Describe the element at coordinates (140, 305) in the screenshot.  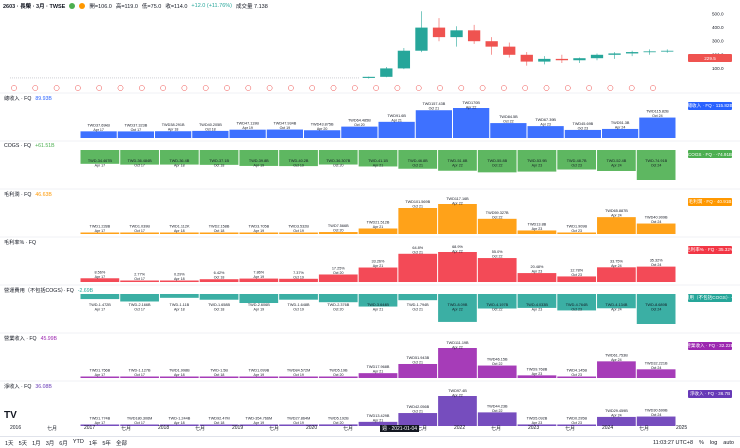
I see `bar-label-opex: TWD-2.166B` at that location.